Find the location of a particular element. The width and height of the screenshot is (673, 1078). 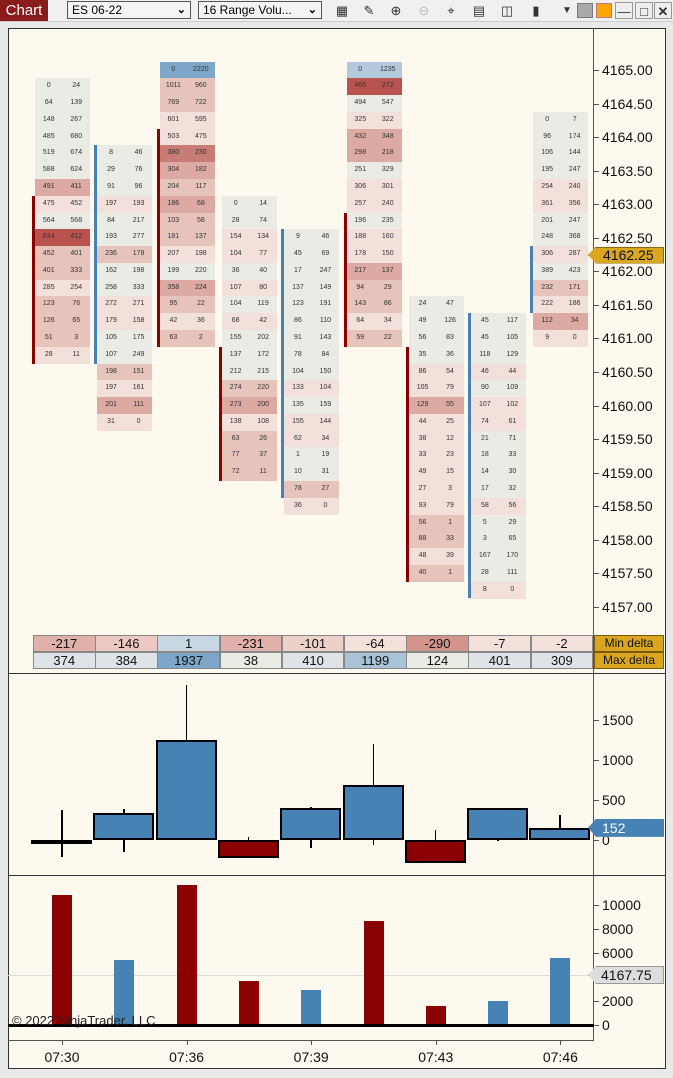

footprint-row: 112 34 is located at coordinates (561, 322).